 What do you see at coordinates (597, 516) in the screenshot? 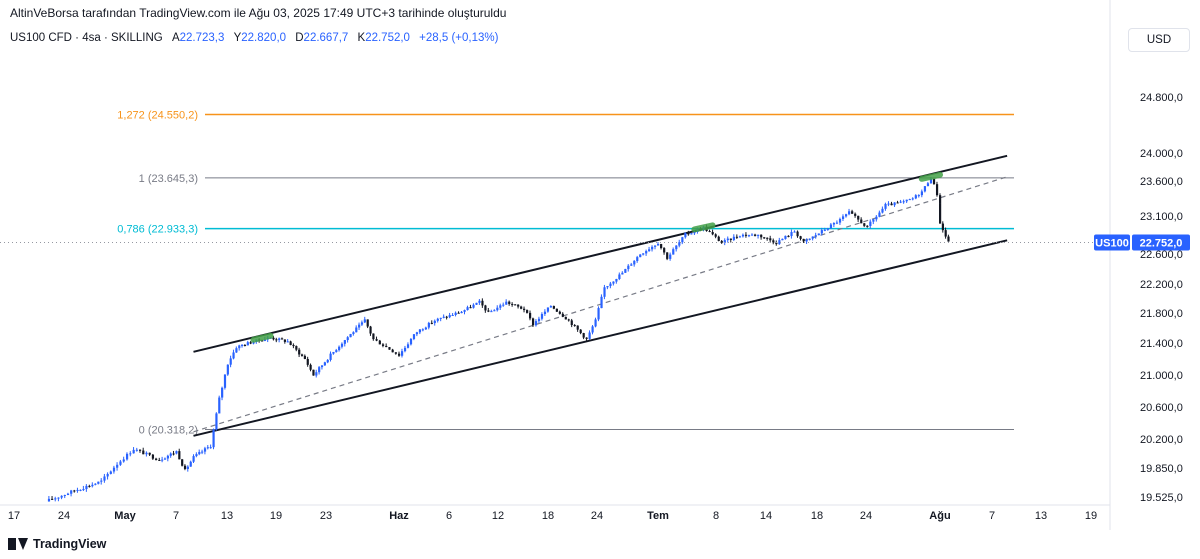
I see `time-tick-11: 24` at bounding box center [597, 516].